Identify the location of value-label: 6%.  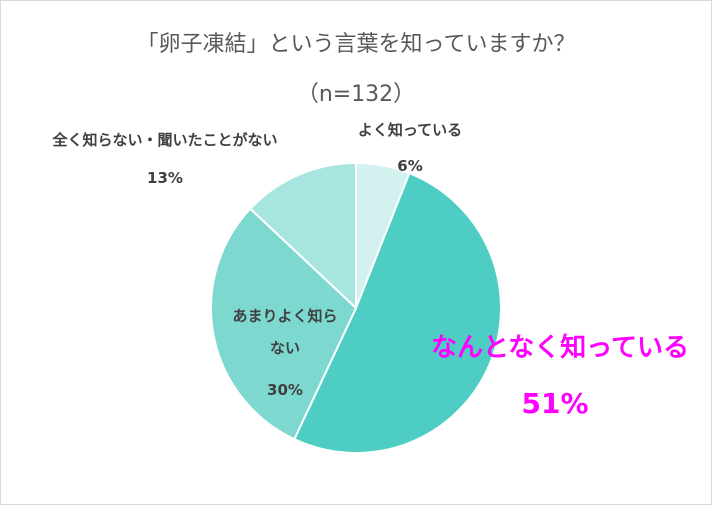
(410, 166).